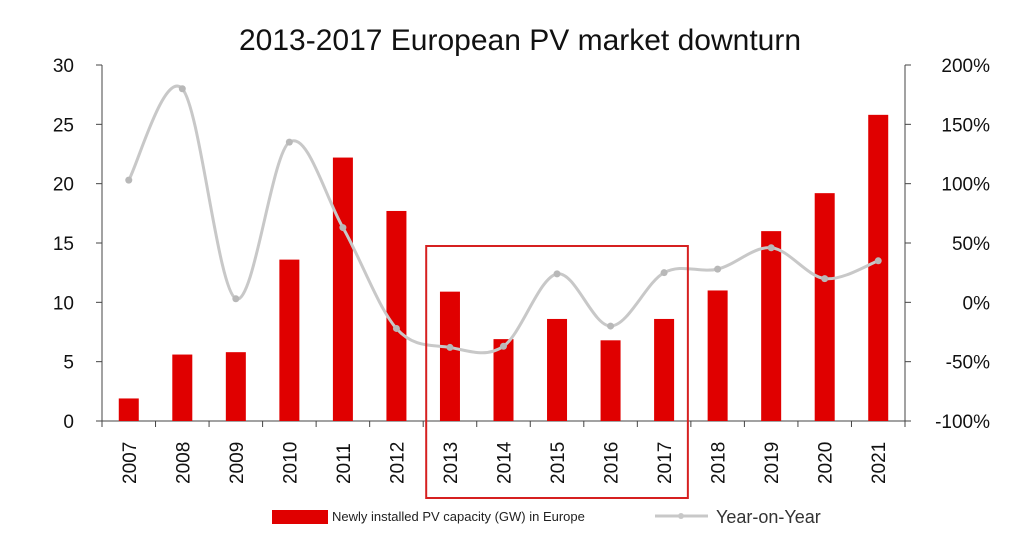 The width and height of the screenshot is (1024, 541). I want to click on x-tick-label: 2017, so click(665, 463).